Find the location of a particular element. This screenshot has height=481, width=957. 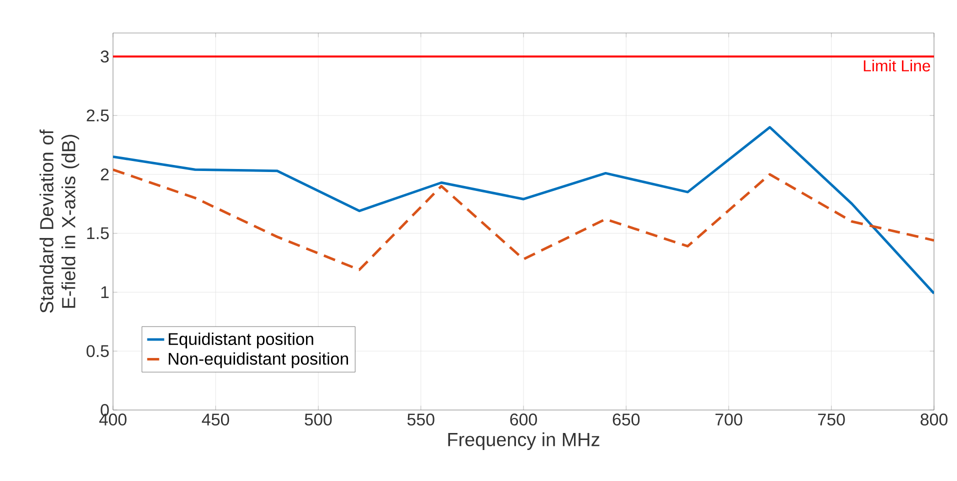

y-tick-label: 0.5 is located at coordinates (97, 351).